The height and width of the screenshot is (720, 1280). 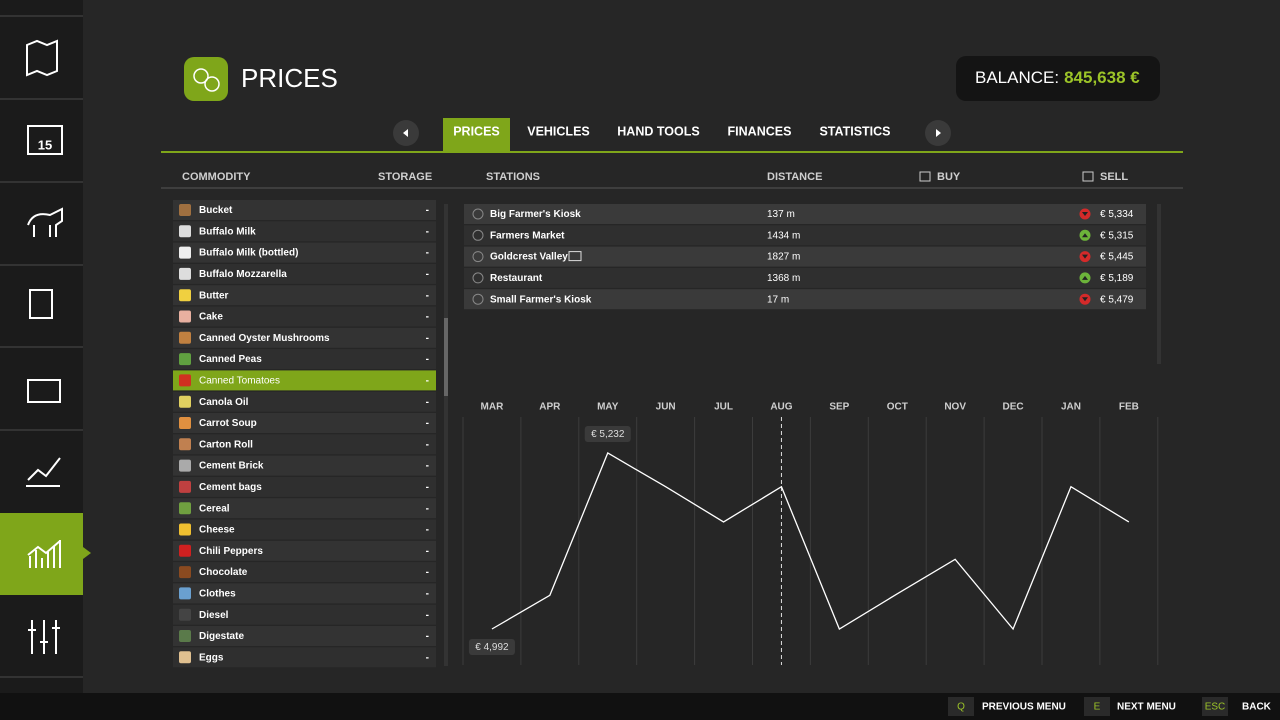 I want to click on commodity-name: Cake, so click(x=211, y=317).